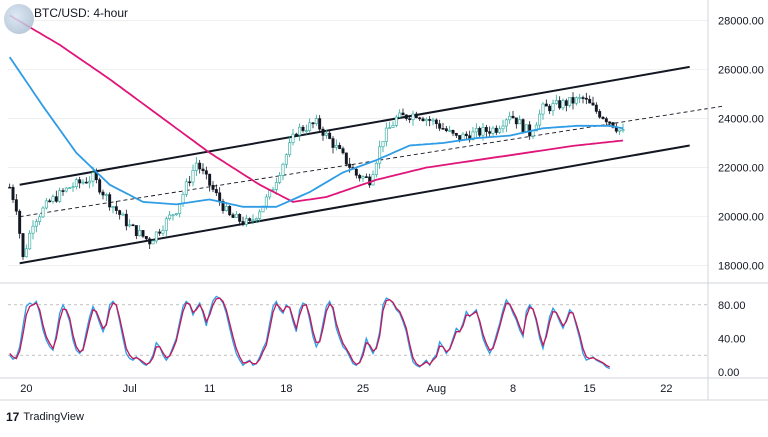 The height and width of the screenshot is (437, 768). What do you see at coordinates (13, 417) in the screenshot?
I see `tradingview-logo-icon: 17` at bounding box center [13, 417].